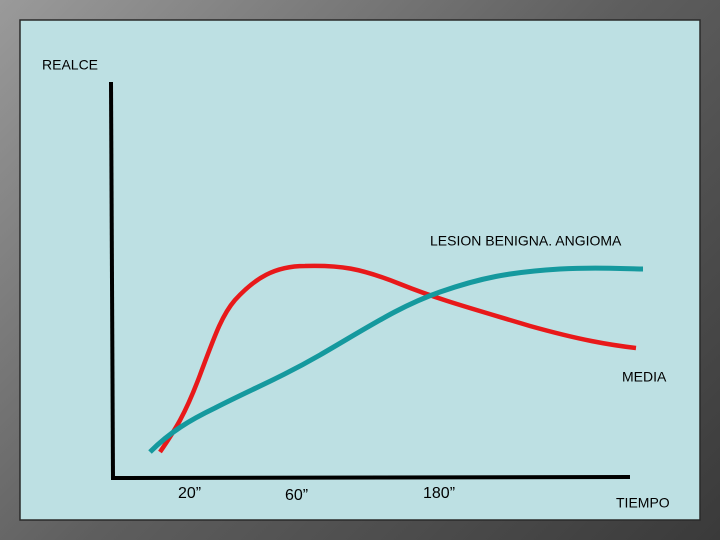  I want to click on x-mark-label: 180”, so click(439, 493).